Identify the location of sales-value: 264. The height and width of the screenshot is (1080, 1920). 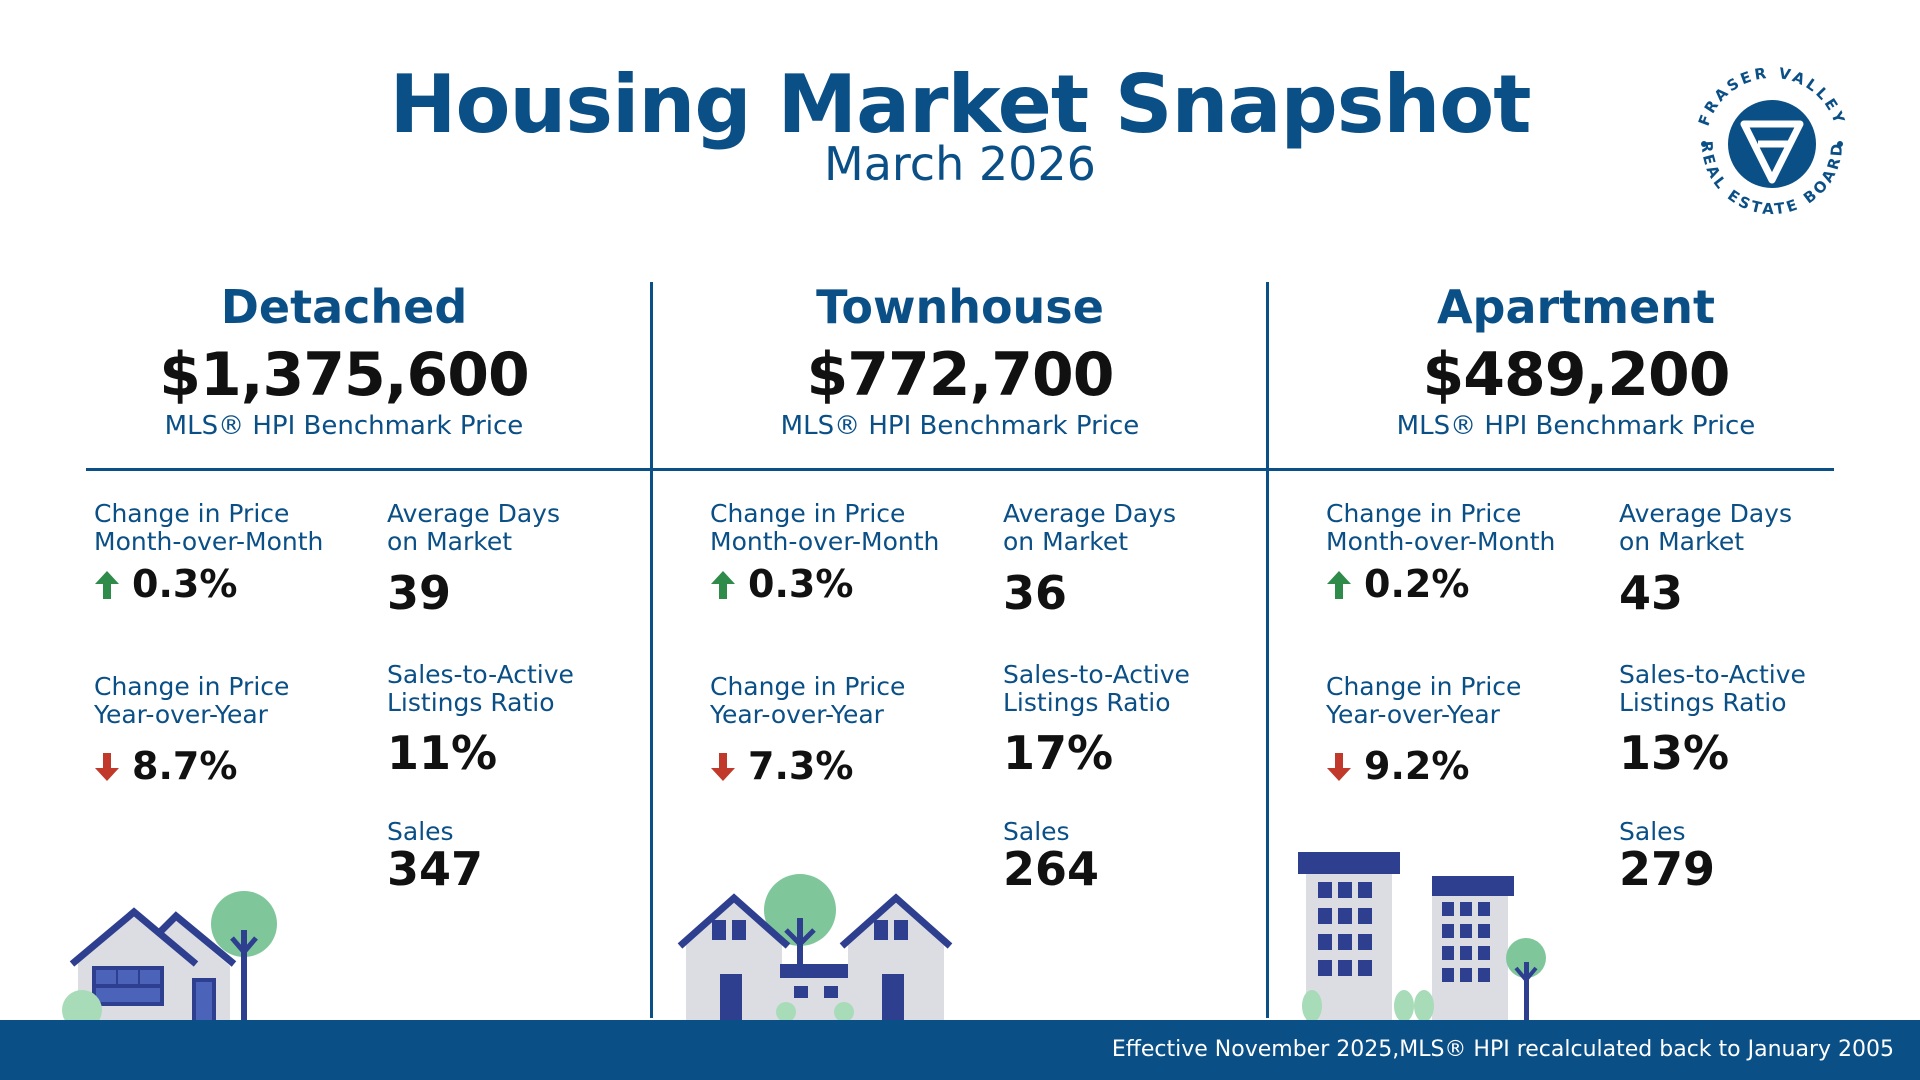
(1051, 869).